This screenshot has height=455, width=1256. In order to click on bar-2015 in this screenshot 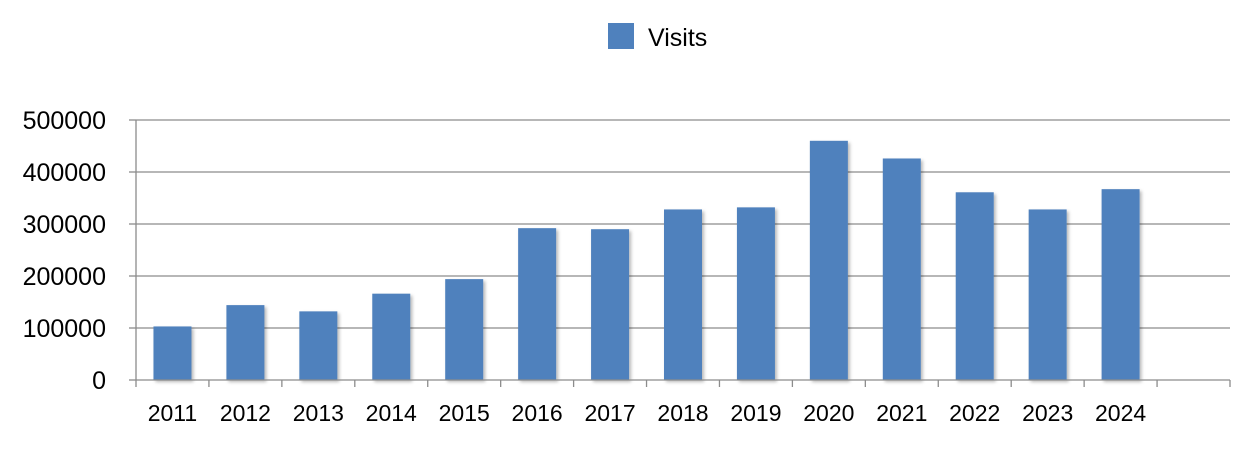, I will do `click(464, 329)`.